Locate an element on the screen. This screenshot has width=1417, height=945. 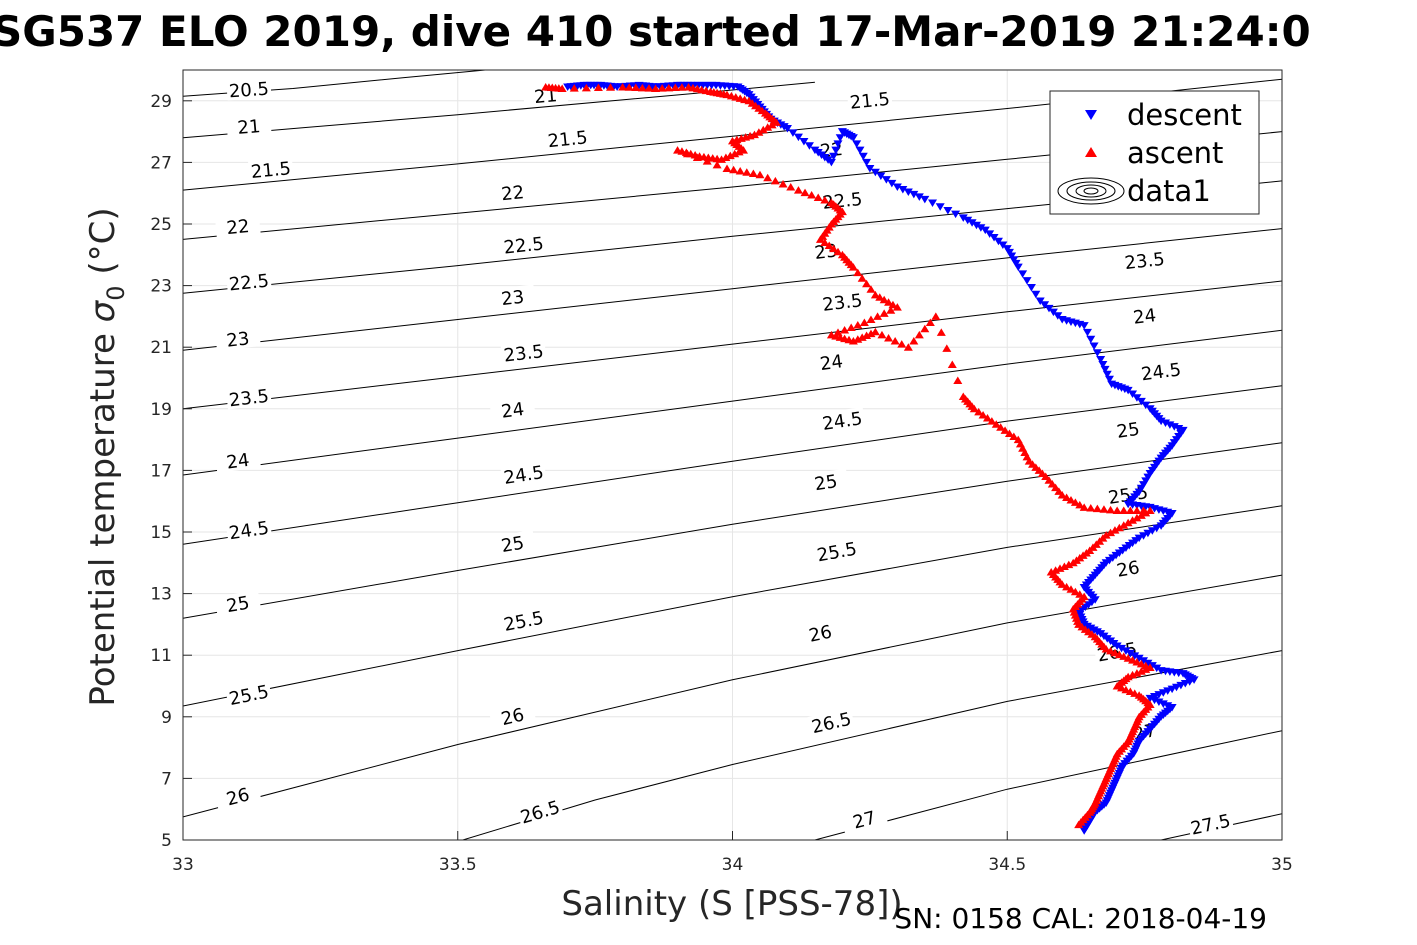
legend-item-data1: data1 is located at coordinates (1134, 191).